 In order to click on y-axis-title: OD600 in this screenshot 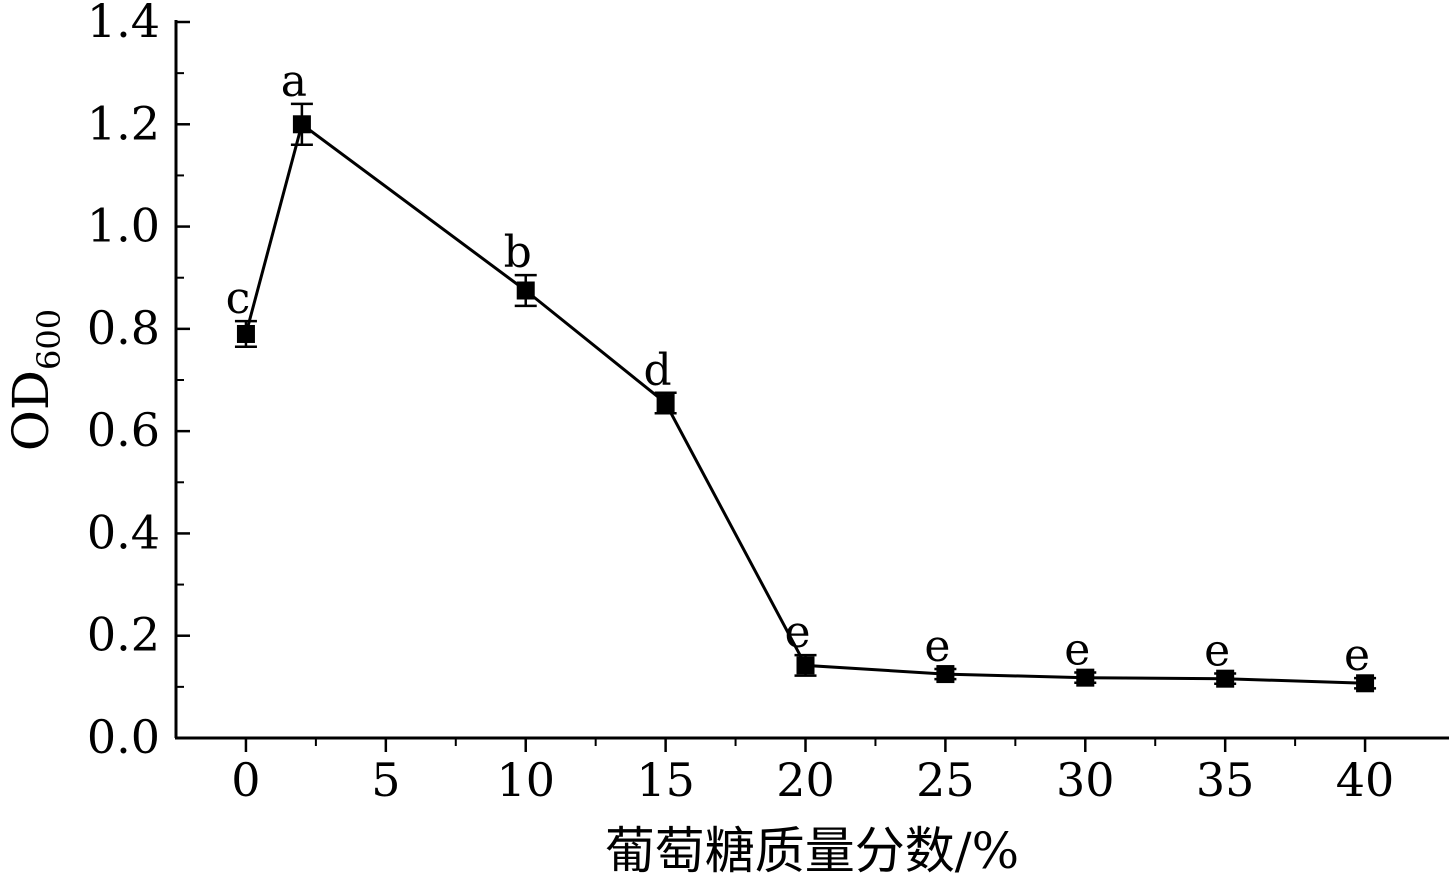, I will do `click(35, 380)`.